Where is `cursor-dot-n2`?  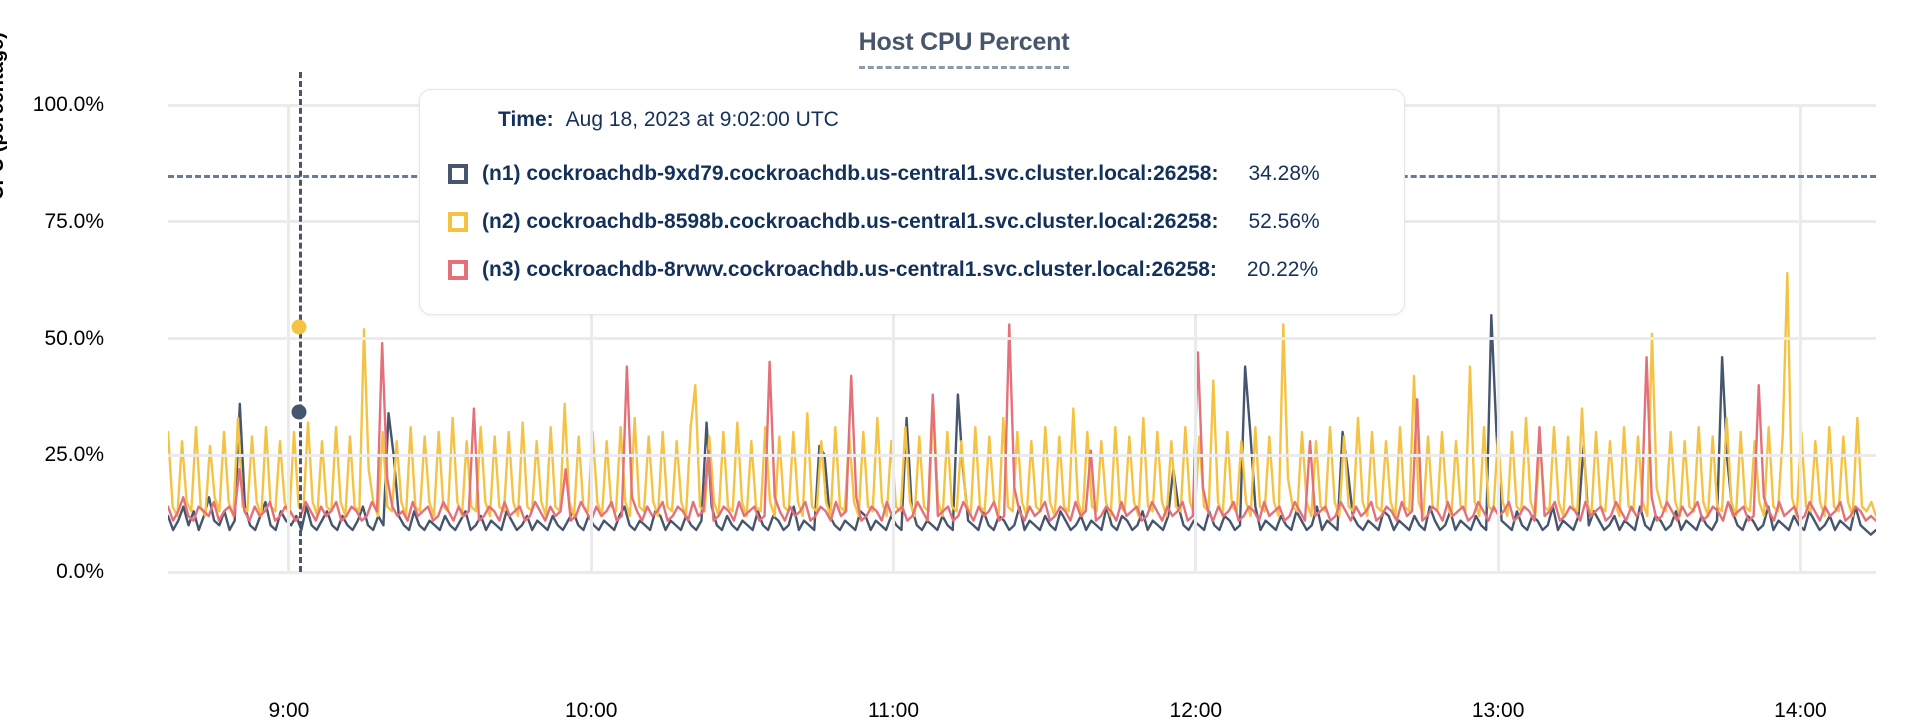 cursor-dot-n2 is located at coordinates (299, 327).